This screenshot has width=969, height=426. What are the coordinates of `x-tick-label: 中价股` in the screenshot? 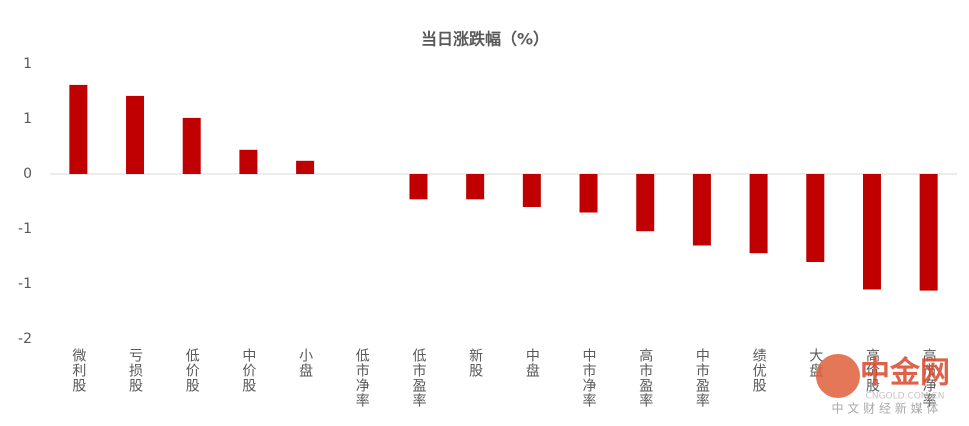 It's located at (248, 370).